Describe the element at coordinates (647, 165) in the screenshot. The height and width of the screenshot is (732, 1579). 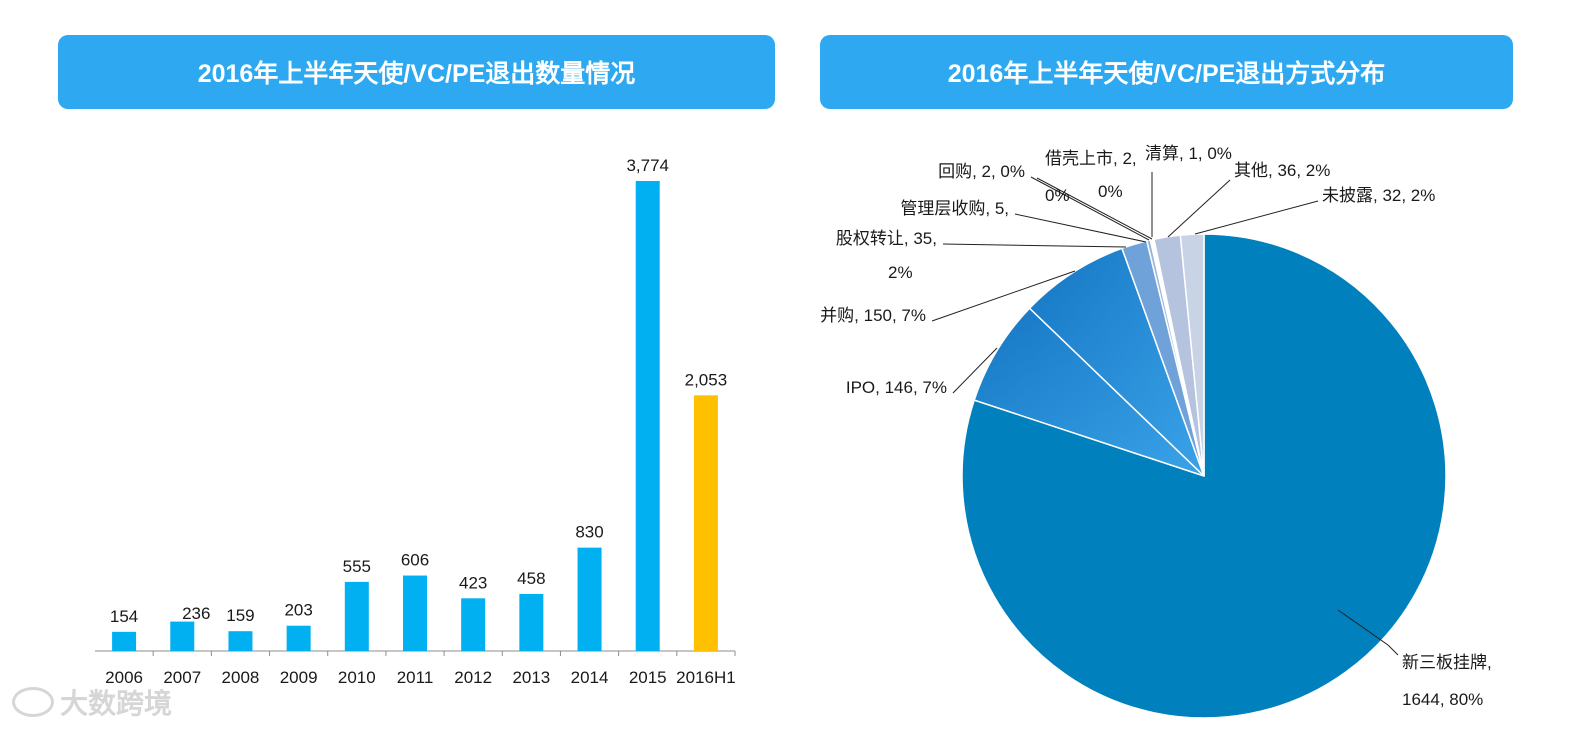
I see `data-label-2015: 3,774` at that location.